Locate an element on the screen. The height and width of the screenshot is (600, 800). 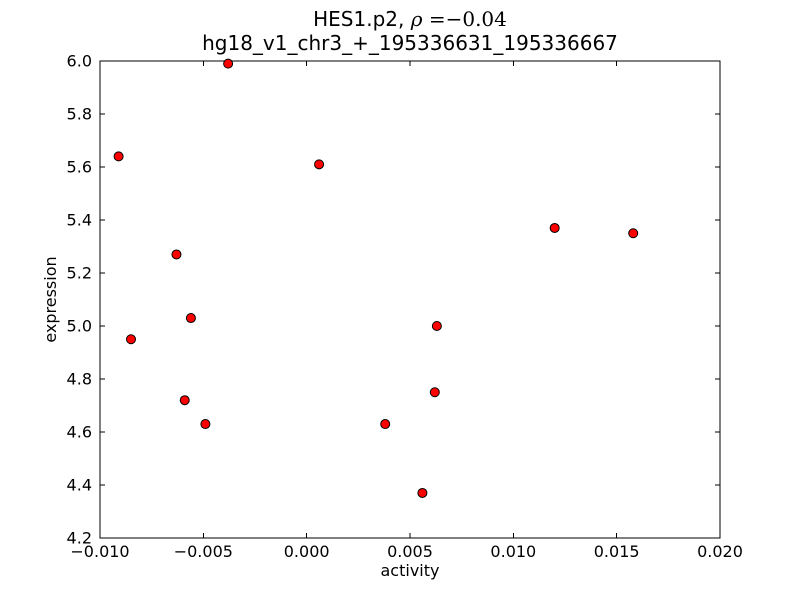
y-tick-label: 5.0 is located at coordinates (79, 326).